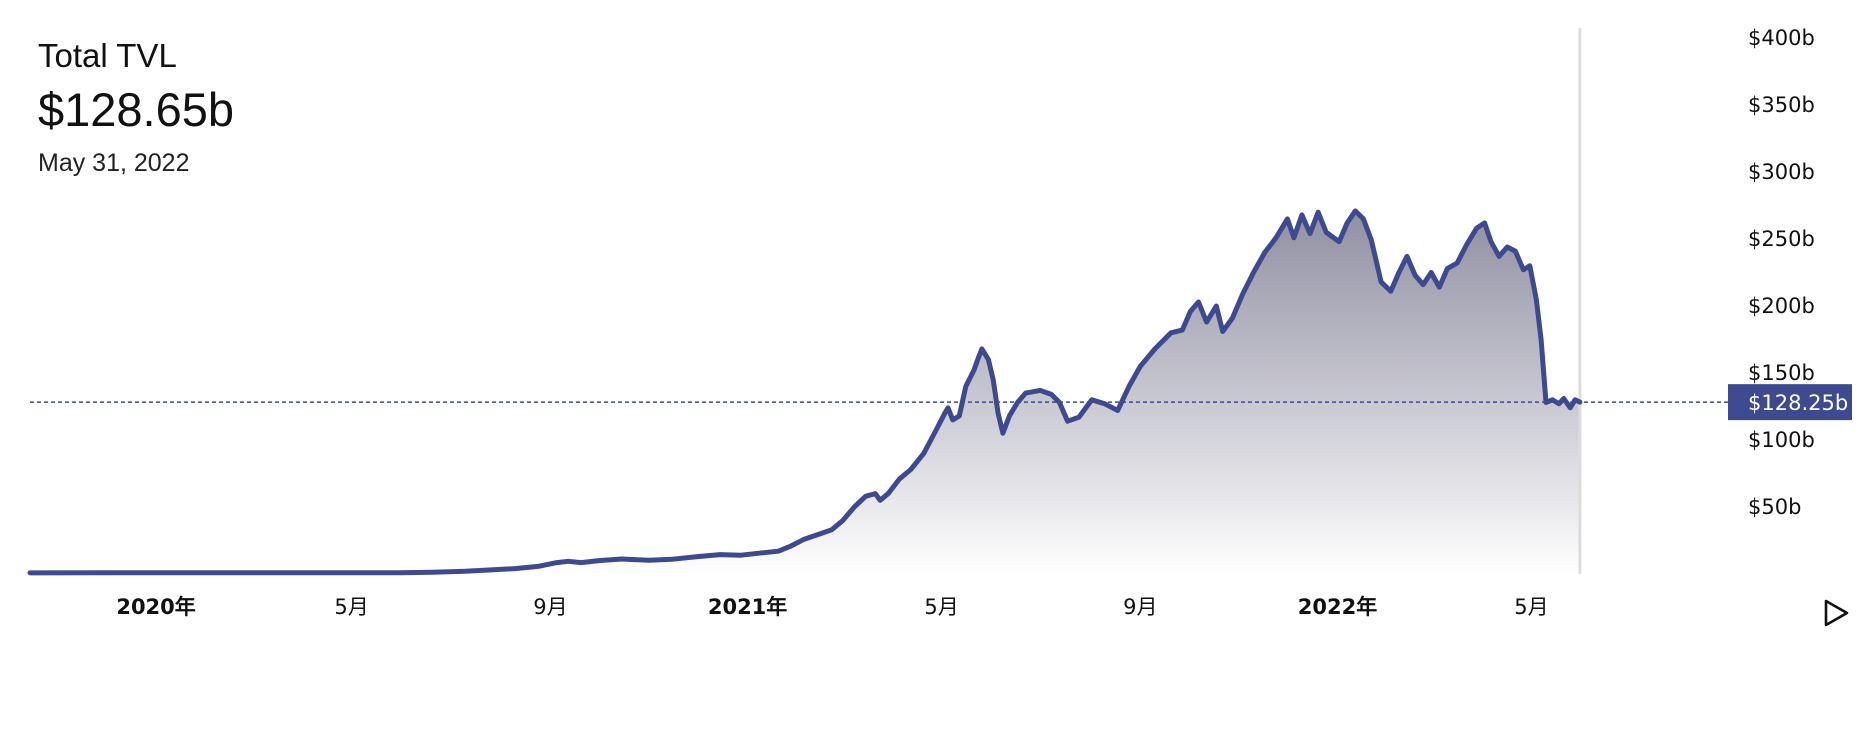 The image size is (1874, 732). What do you see at coordinates (136, 109) in the screenshot?
I see `tvl-value: $128.65b` at bounding box center [136, 109].